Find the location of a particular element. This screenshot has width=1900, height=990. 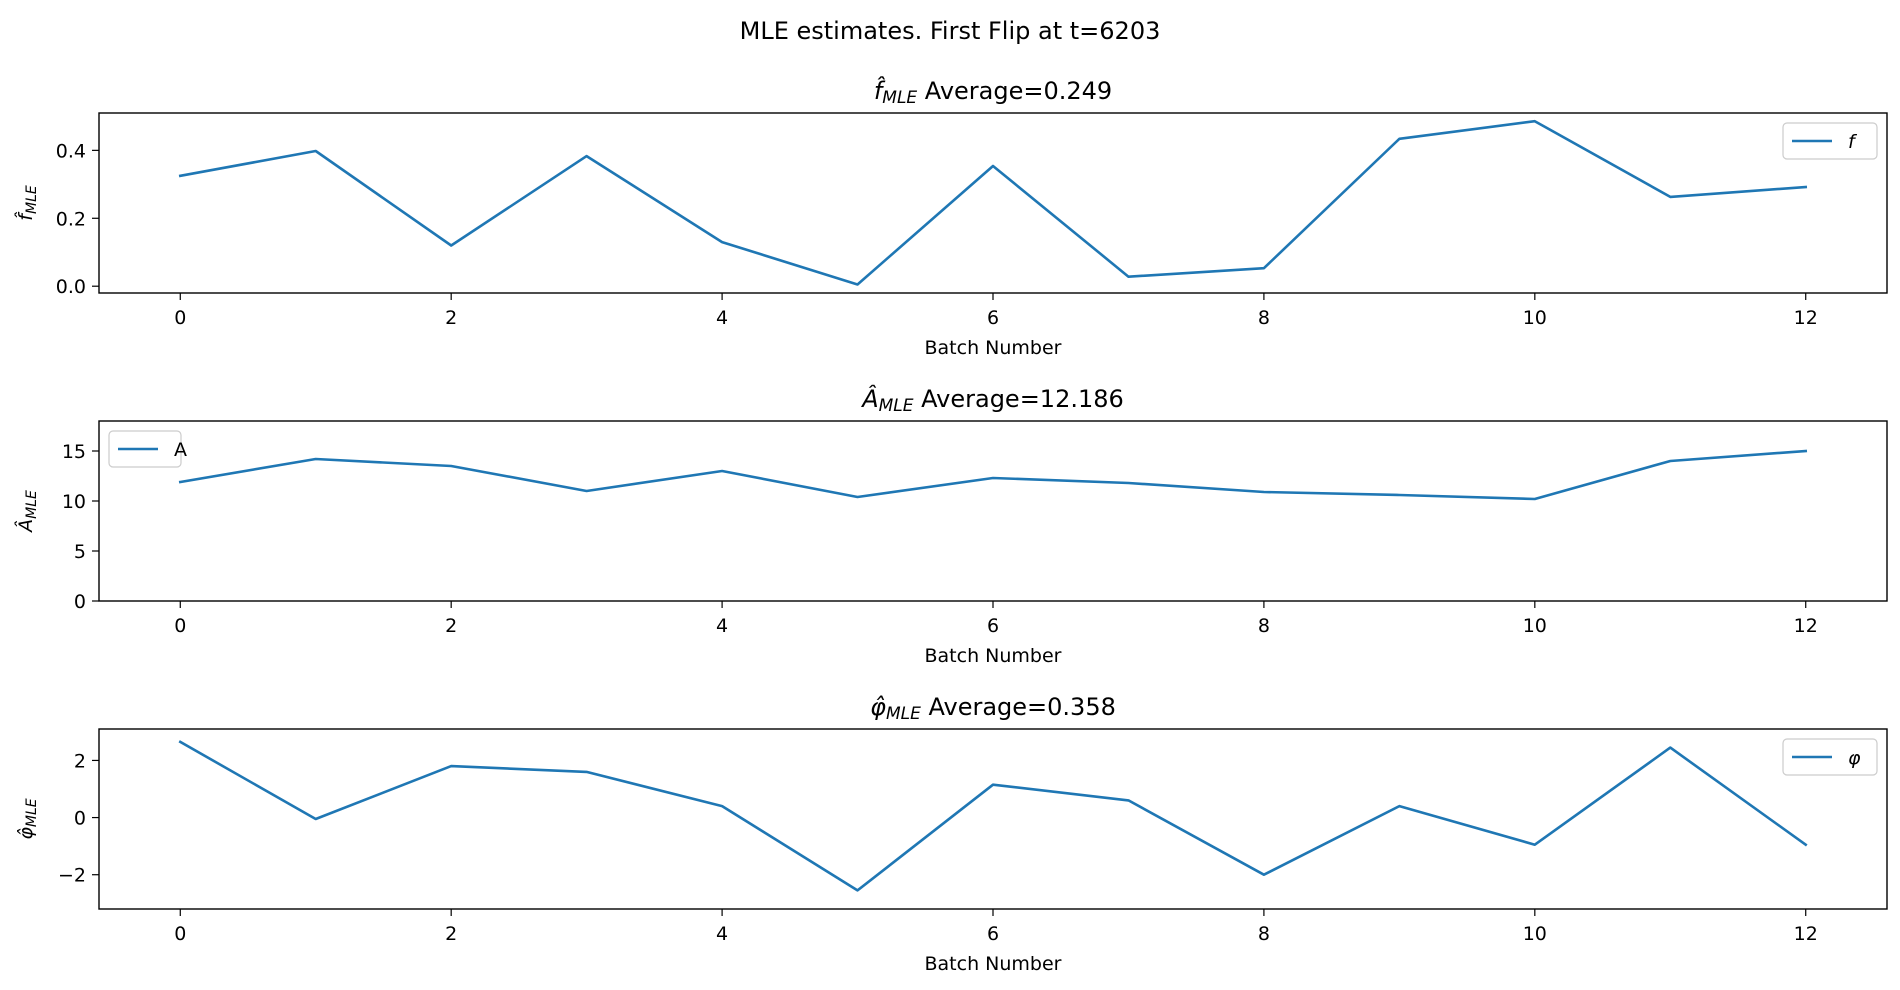

legend-label: f is located at coordinates (1853, 142).